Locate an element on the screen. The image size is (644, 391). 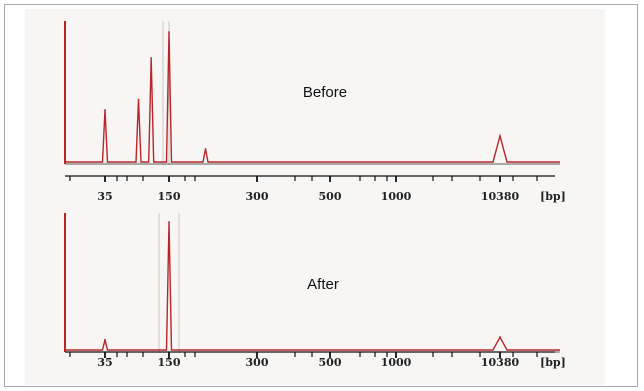
before-tick-label-35: 35 is located at coordinates (104, 196).